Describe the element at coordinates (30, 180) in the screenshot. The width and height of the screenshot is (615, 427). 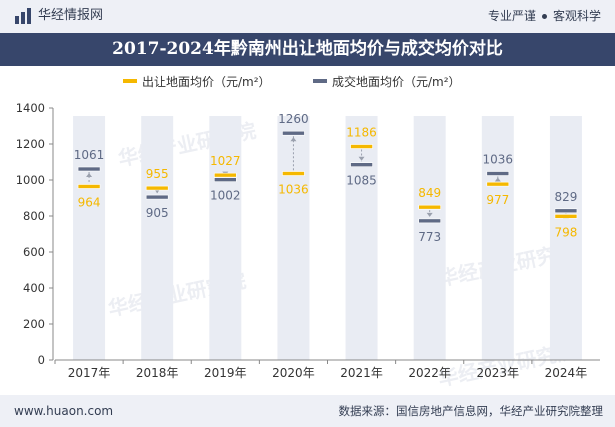
I see `y-tick-label: 1000` at that location.